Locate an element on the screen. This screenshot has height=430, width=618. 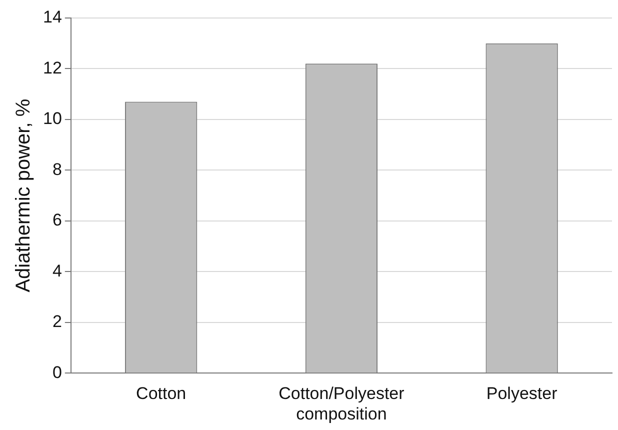
x-tick-label: Polyester is located at coordinates (522, 394).